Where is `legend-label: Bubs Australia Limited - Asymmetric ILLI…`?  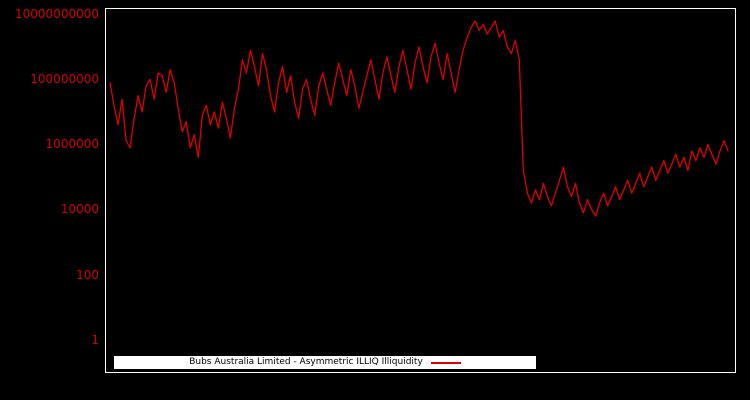
legend-label: Bubs Australia Limited - Asymmetric ILLI… is located at coordinates (306, 362).